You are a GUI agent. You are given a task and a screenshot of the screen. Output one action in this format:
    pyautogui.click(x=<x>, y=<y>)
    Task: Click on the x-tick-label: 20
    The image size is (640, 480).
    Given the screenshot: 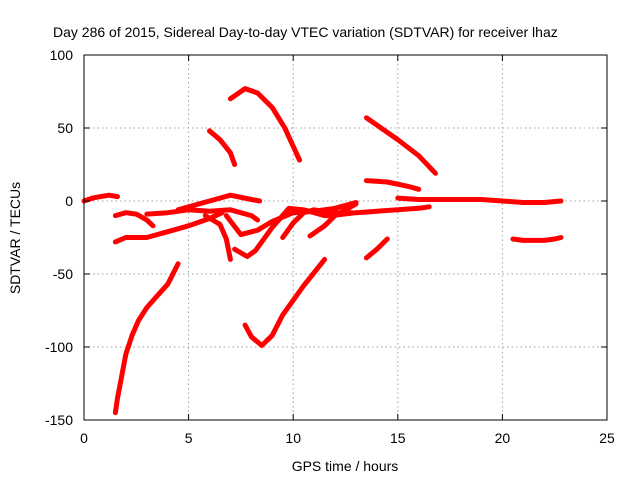 What is the action you would take?
    pyautogui.click(x=503, y=438)
    